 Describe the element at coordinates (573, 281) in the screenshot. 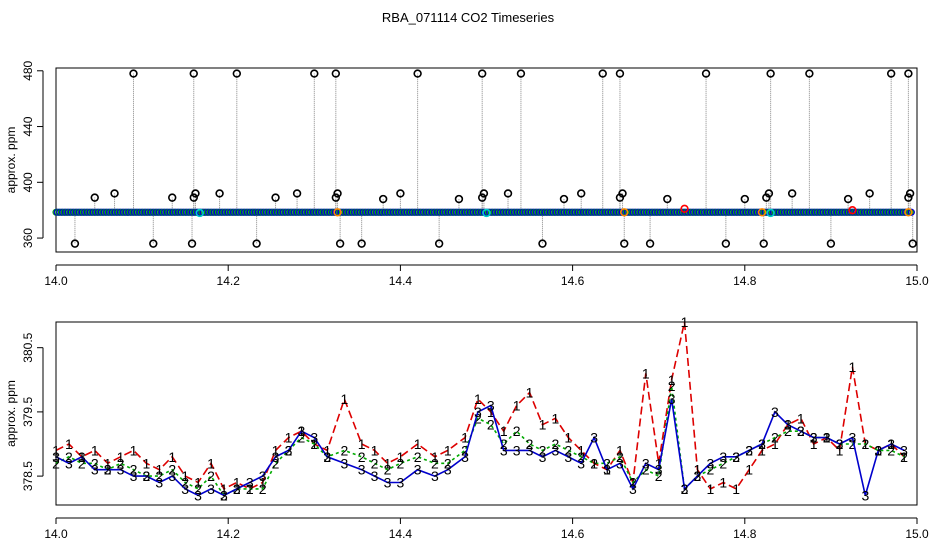

I see `x-tick-label: 14.6` at that location.